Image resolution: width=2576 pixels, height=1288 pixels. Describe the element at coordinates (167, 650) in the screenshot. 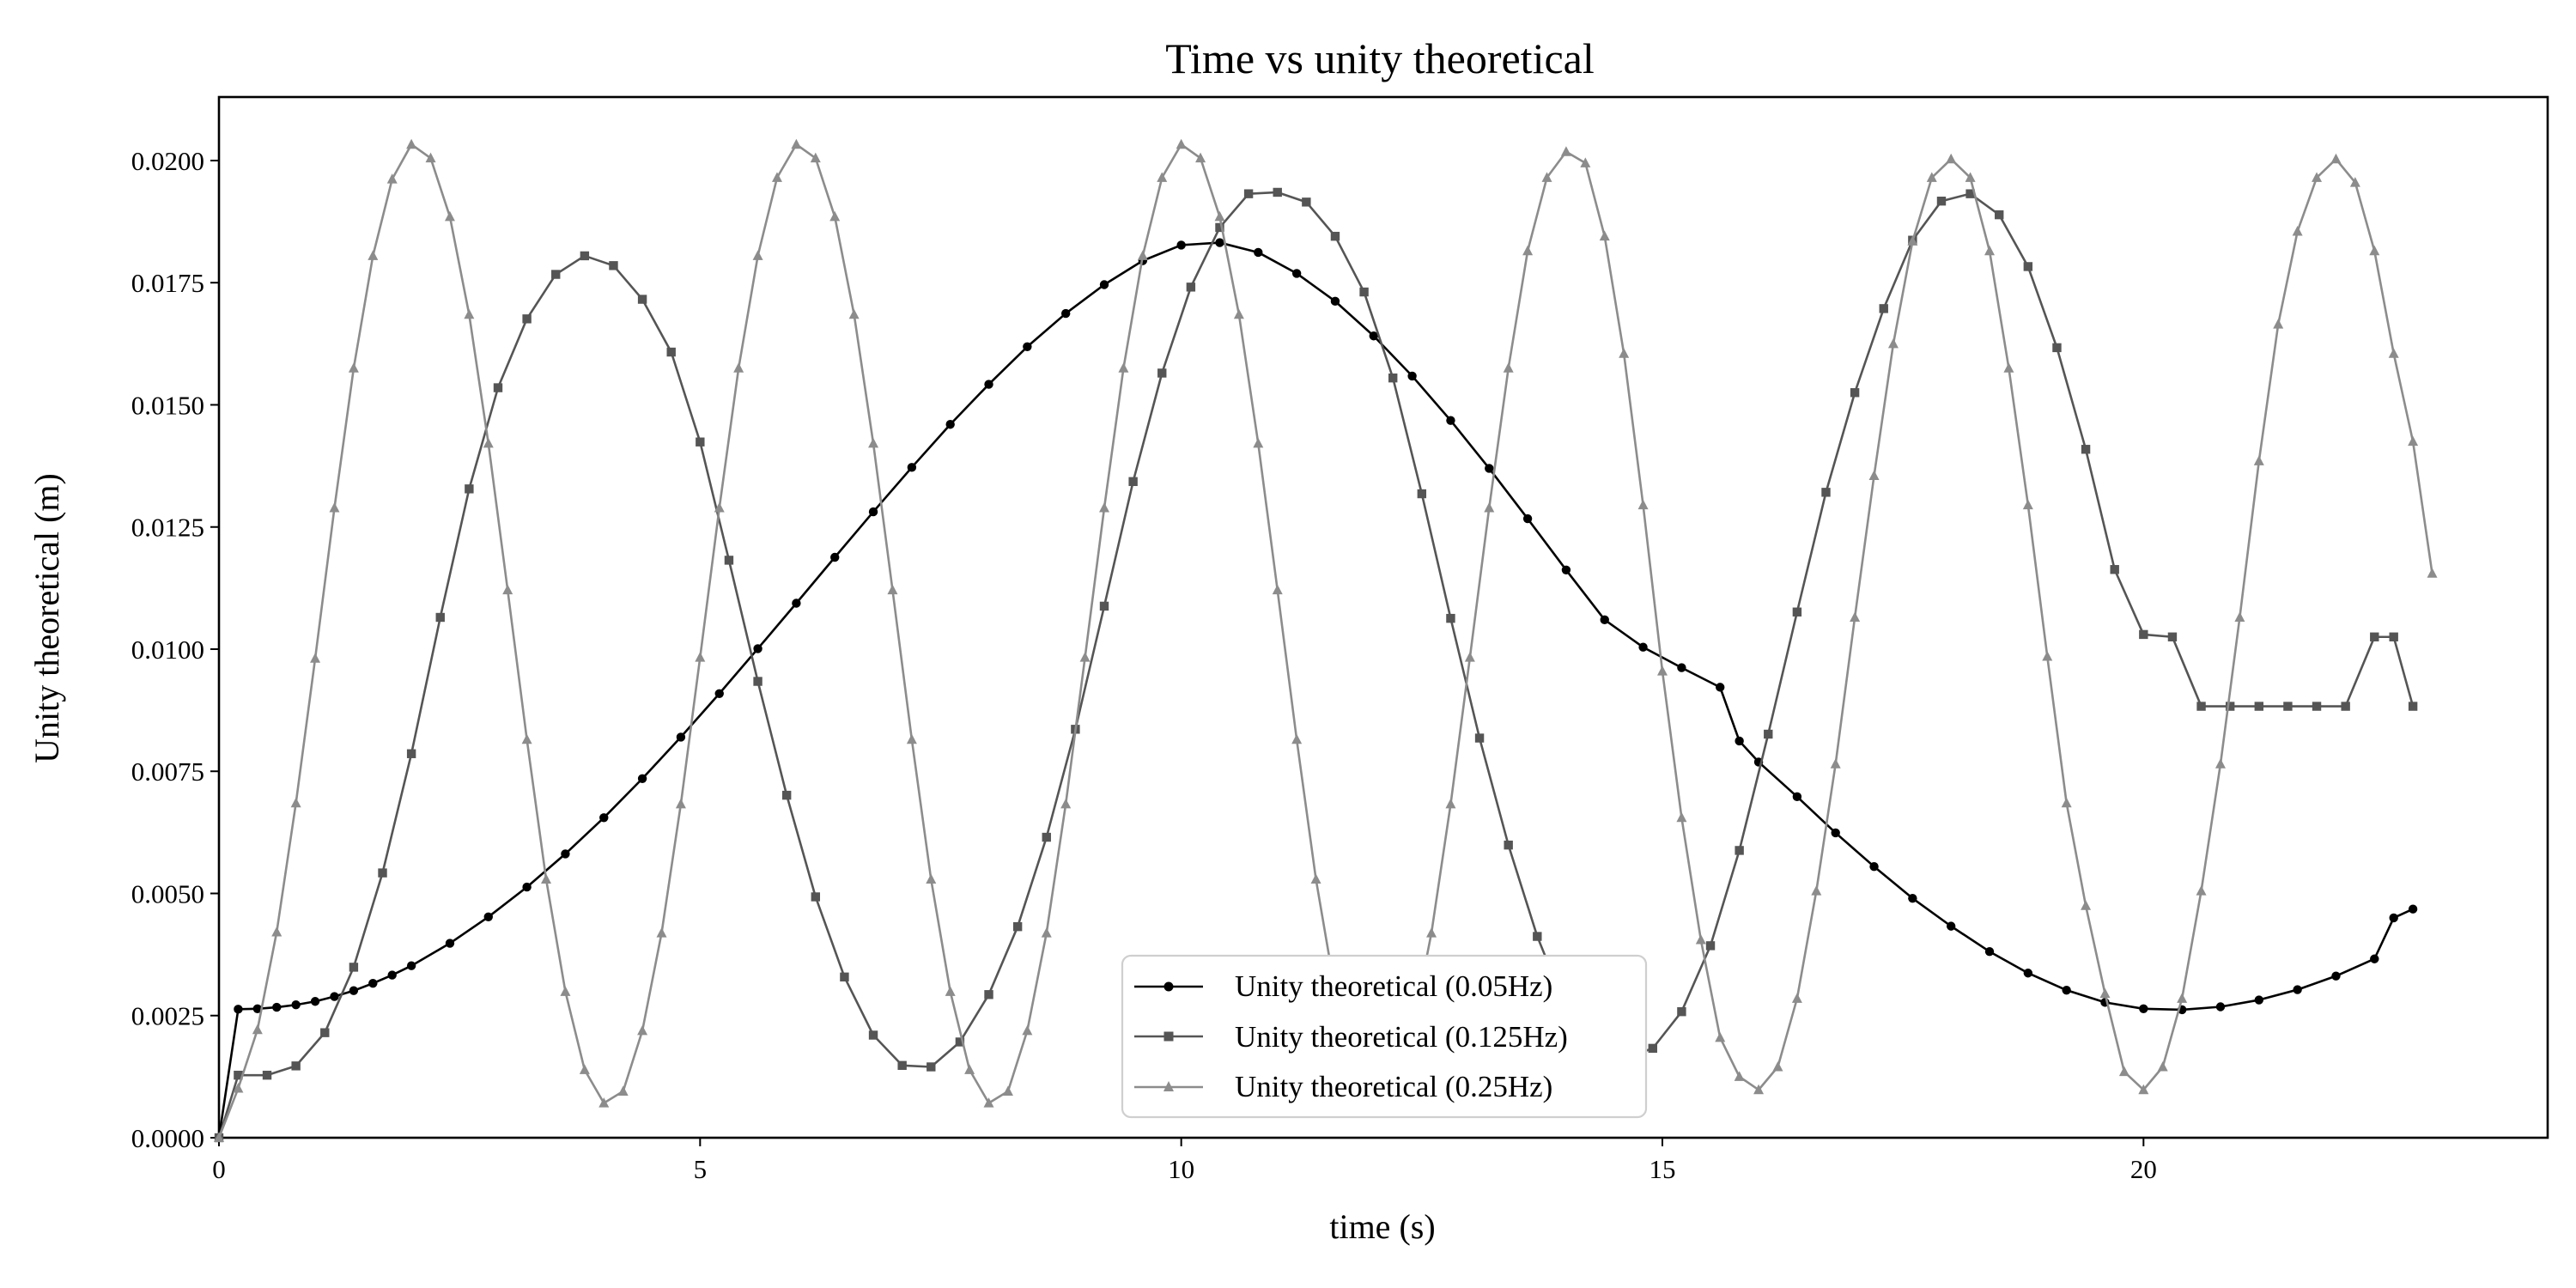

I see `y-tick-label: 0.0100` at that location.